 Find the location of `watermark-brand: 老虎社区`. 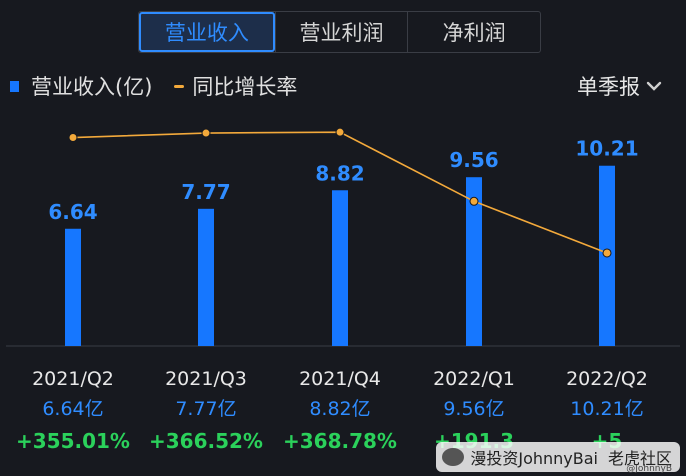

watermark-brand: 老虎社区 is located at coordinates (639, 458).